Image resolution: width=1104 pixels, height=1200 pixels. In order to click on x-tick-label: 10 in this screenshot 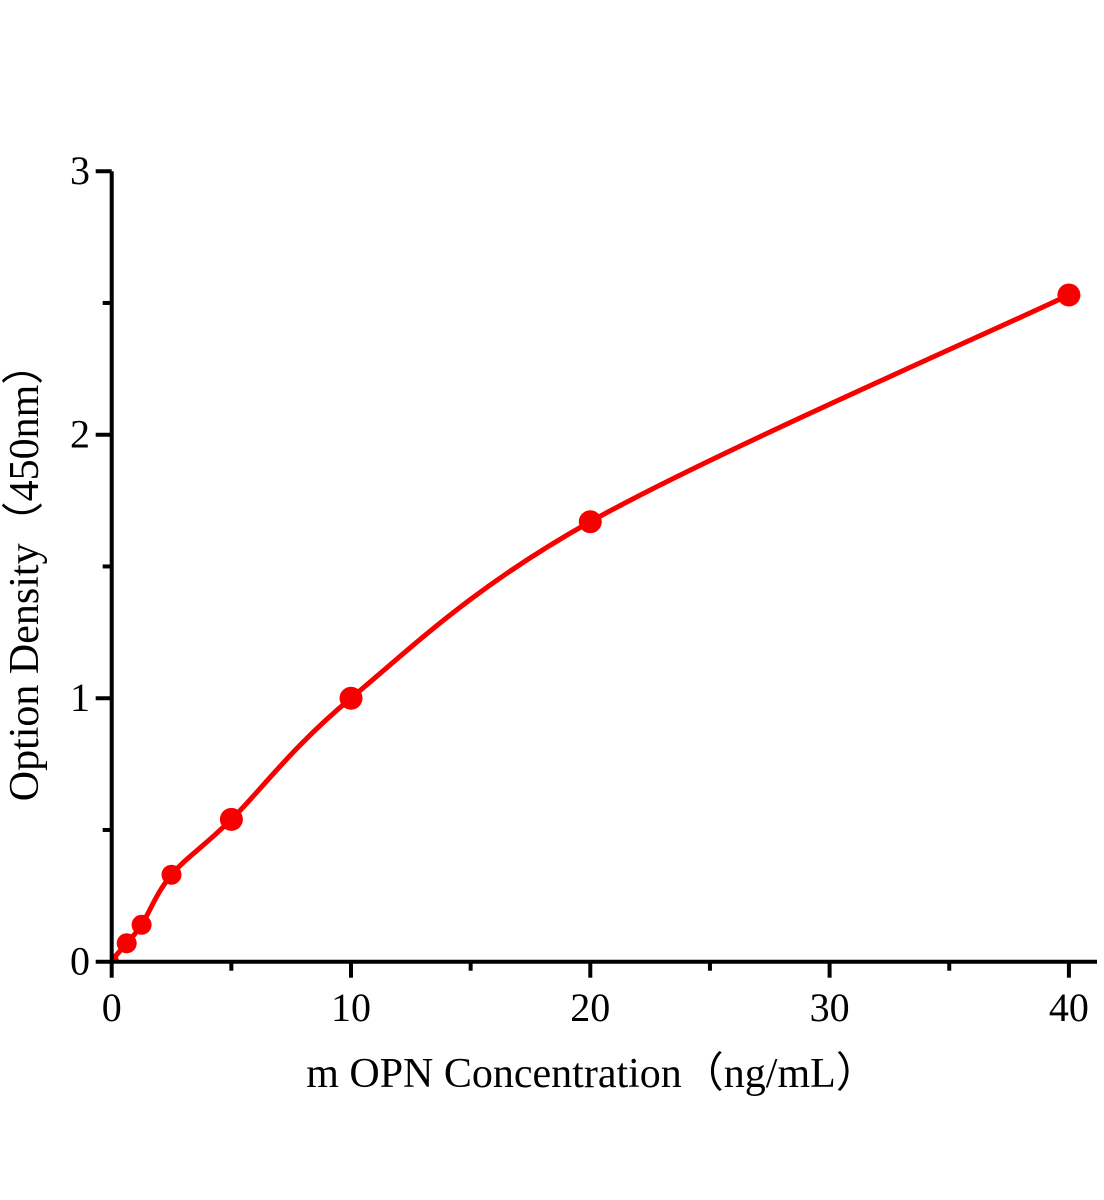, I will do `click(351, 1007)`.